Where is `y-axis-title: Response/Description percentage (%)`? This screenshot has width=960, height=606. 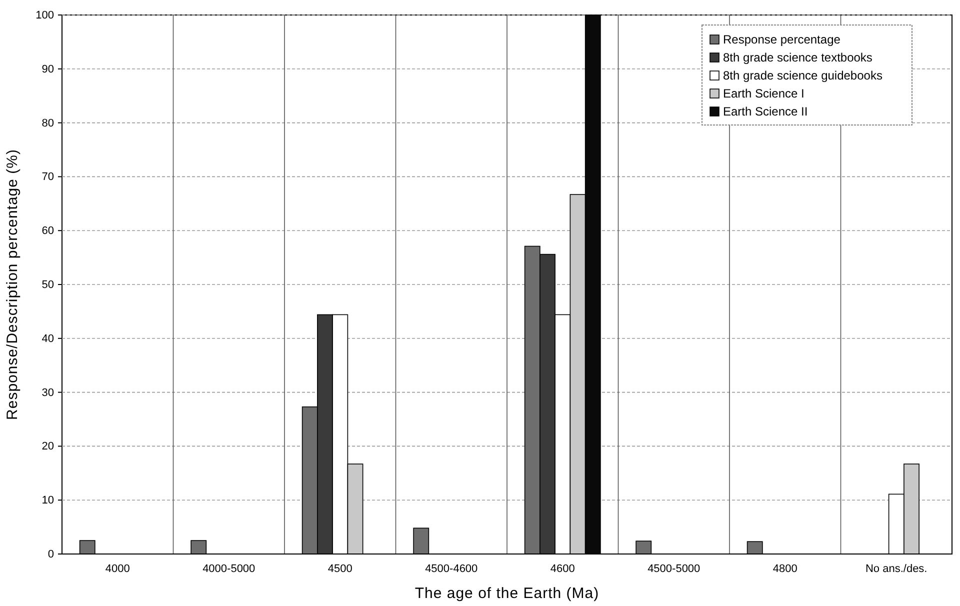 y-axis-title: Response/Description percentage (%) is located at coordinates (12, 284).